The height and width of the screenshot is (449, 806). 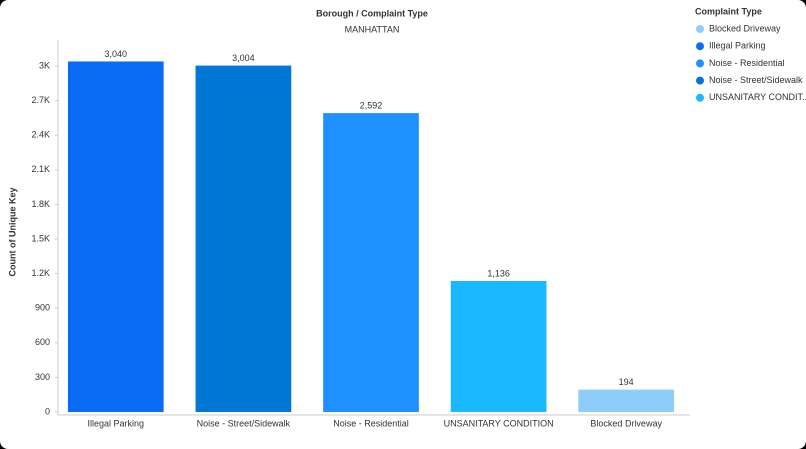 I want to click on value-label: 2,592, so click(x=371, y=105).